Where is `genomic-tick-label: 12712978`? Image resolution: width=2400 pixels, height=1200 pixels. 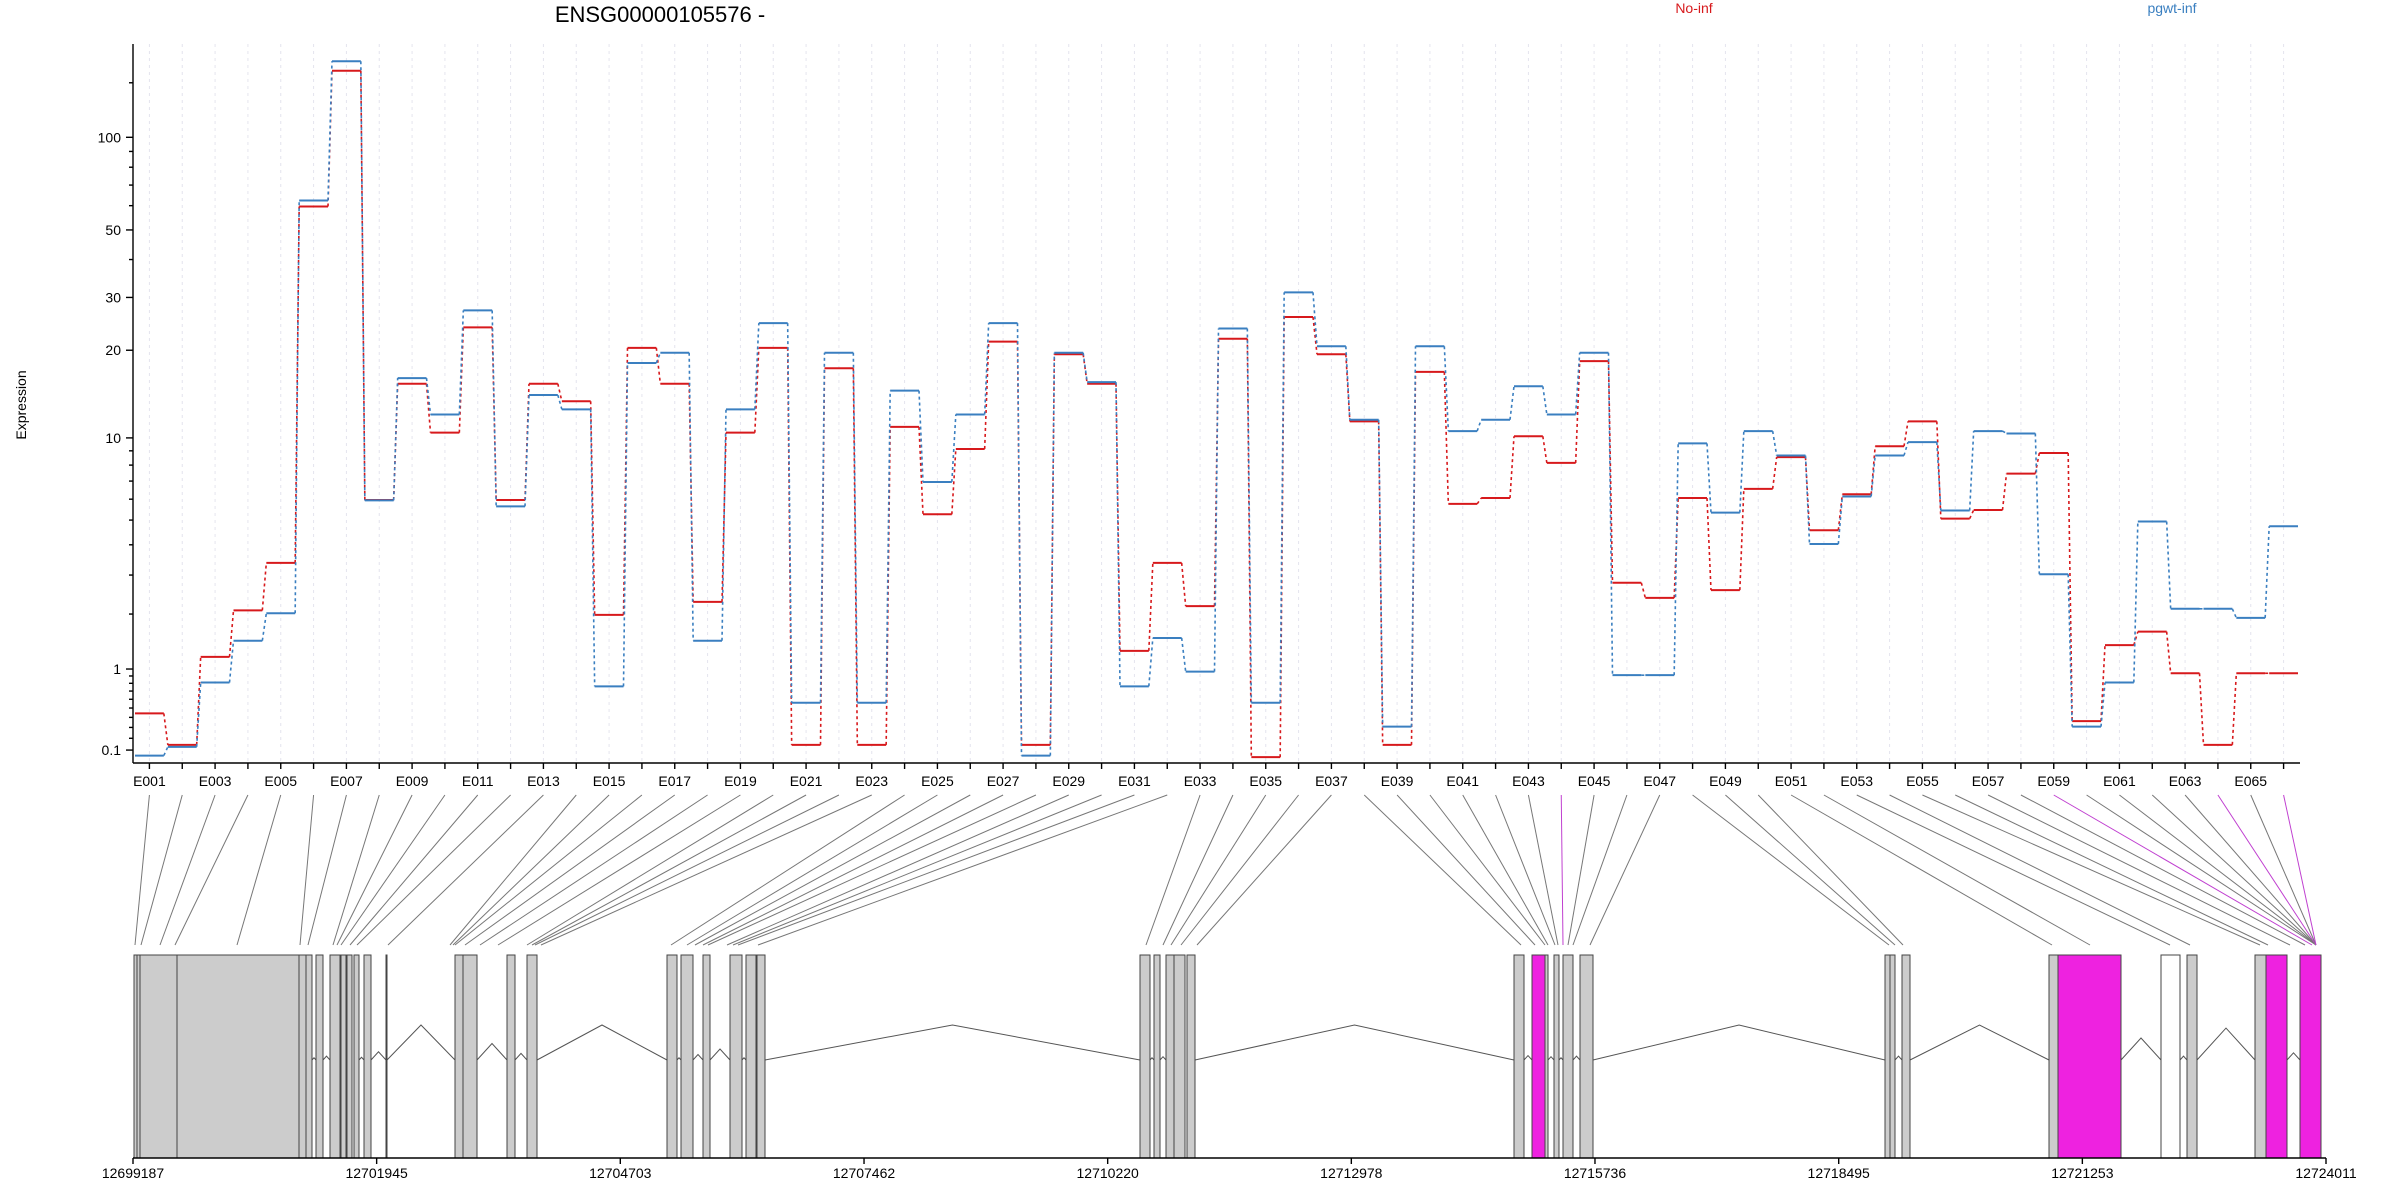 genomic-tick-label: 12712978 is located at coordinates (1351, 1173).